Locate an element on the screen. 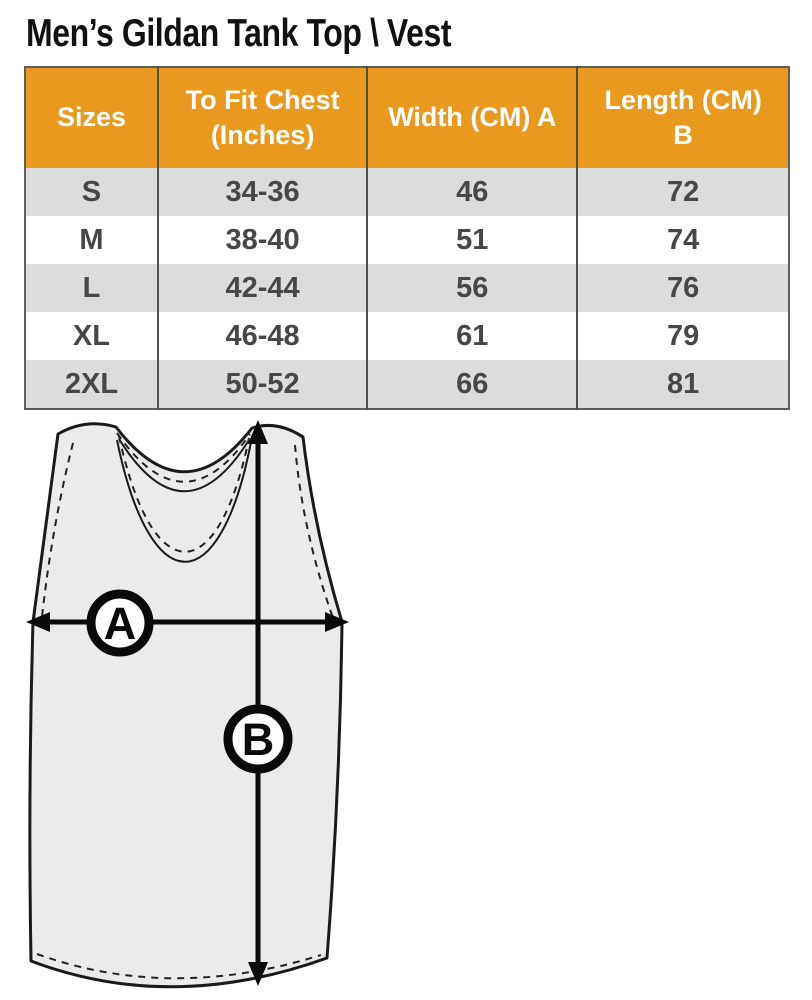 This screenshot has height=1000, width=812. collar-stitch-dashes is located at coordinates (183, 457).